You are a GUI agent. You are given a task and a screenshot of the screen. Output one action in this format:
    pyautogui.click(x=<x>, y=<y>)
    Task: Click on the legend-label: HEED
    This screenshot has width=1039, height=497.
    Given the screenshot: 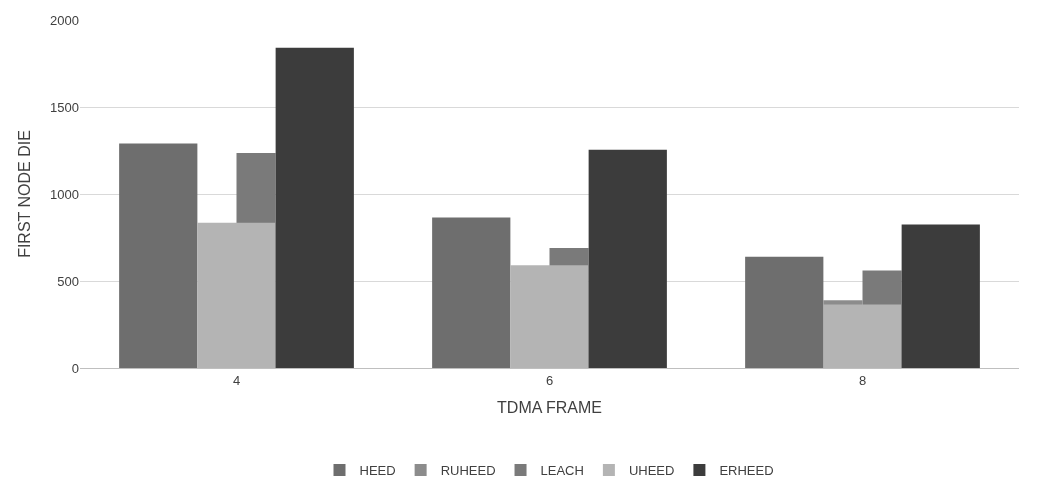 What is the action you would take?
    pyautogui.click(x=377, y=471)
    